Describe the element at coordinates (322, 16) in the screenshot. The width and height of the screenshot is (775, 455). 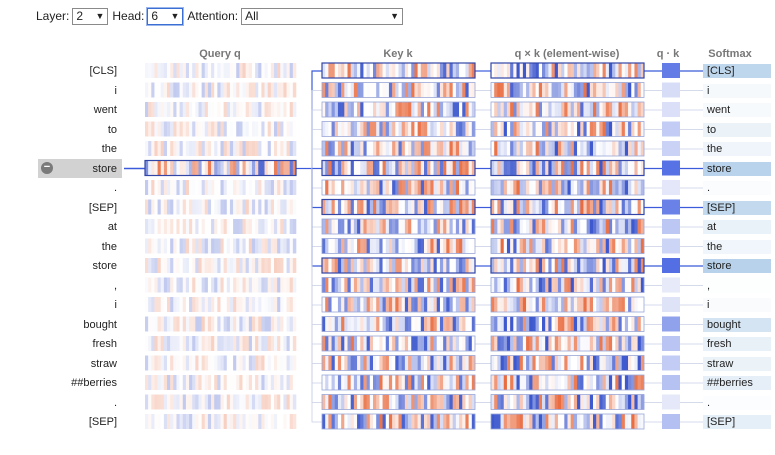
I see `attention-select: All ▼` at that location.